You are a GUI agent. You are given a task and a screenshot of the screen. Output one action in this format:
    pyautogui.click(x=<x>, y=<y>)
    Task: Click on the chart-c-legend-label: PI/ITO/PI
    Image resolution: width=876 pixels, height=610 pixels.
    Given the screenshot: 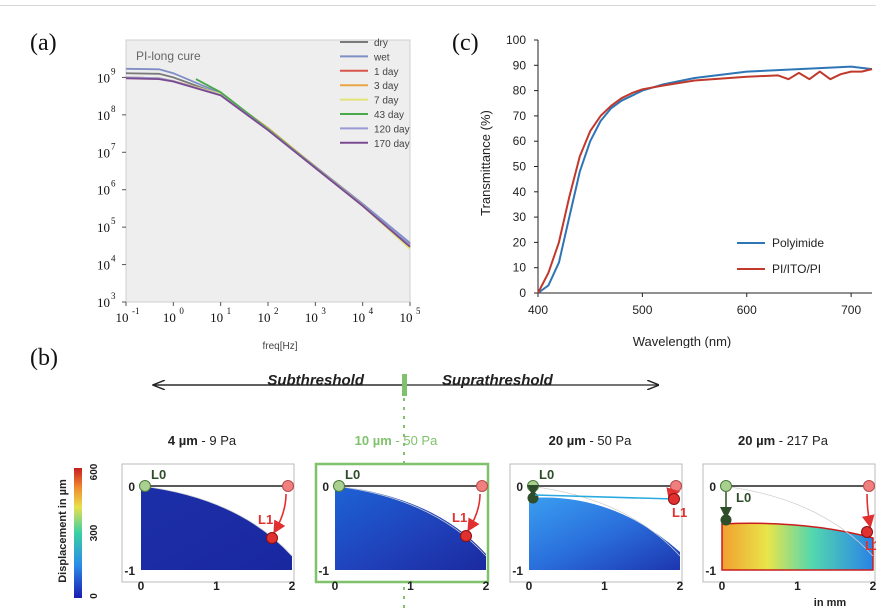 What is the action you would take?
    pyautogui.click(x=796, y=269)
    